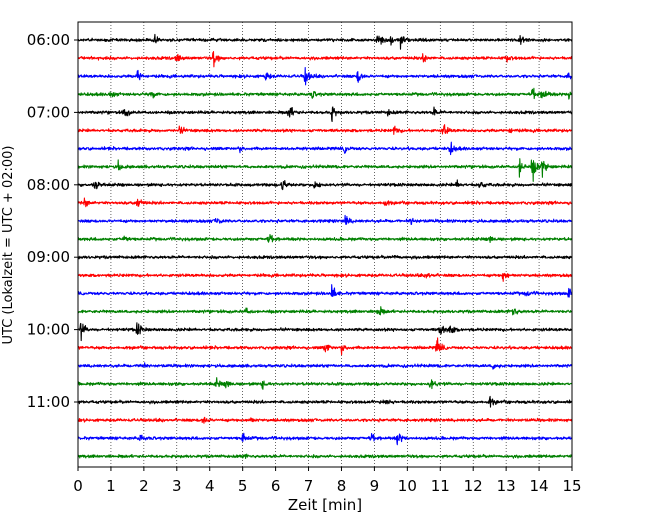 The height and width of the screenshot is (520, 650). Describe the element at coordinates (52, 221) in the screenshot. I see `y-axis: 06:00 07:00 08:00 09:00 10:00 11:00` at that location.